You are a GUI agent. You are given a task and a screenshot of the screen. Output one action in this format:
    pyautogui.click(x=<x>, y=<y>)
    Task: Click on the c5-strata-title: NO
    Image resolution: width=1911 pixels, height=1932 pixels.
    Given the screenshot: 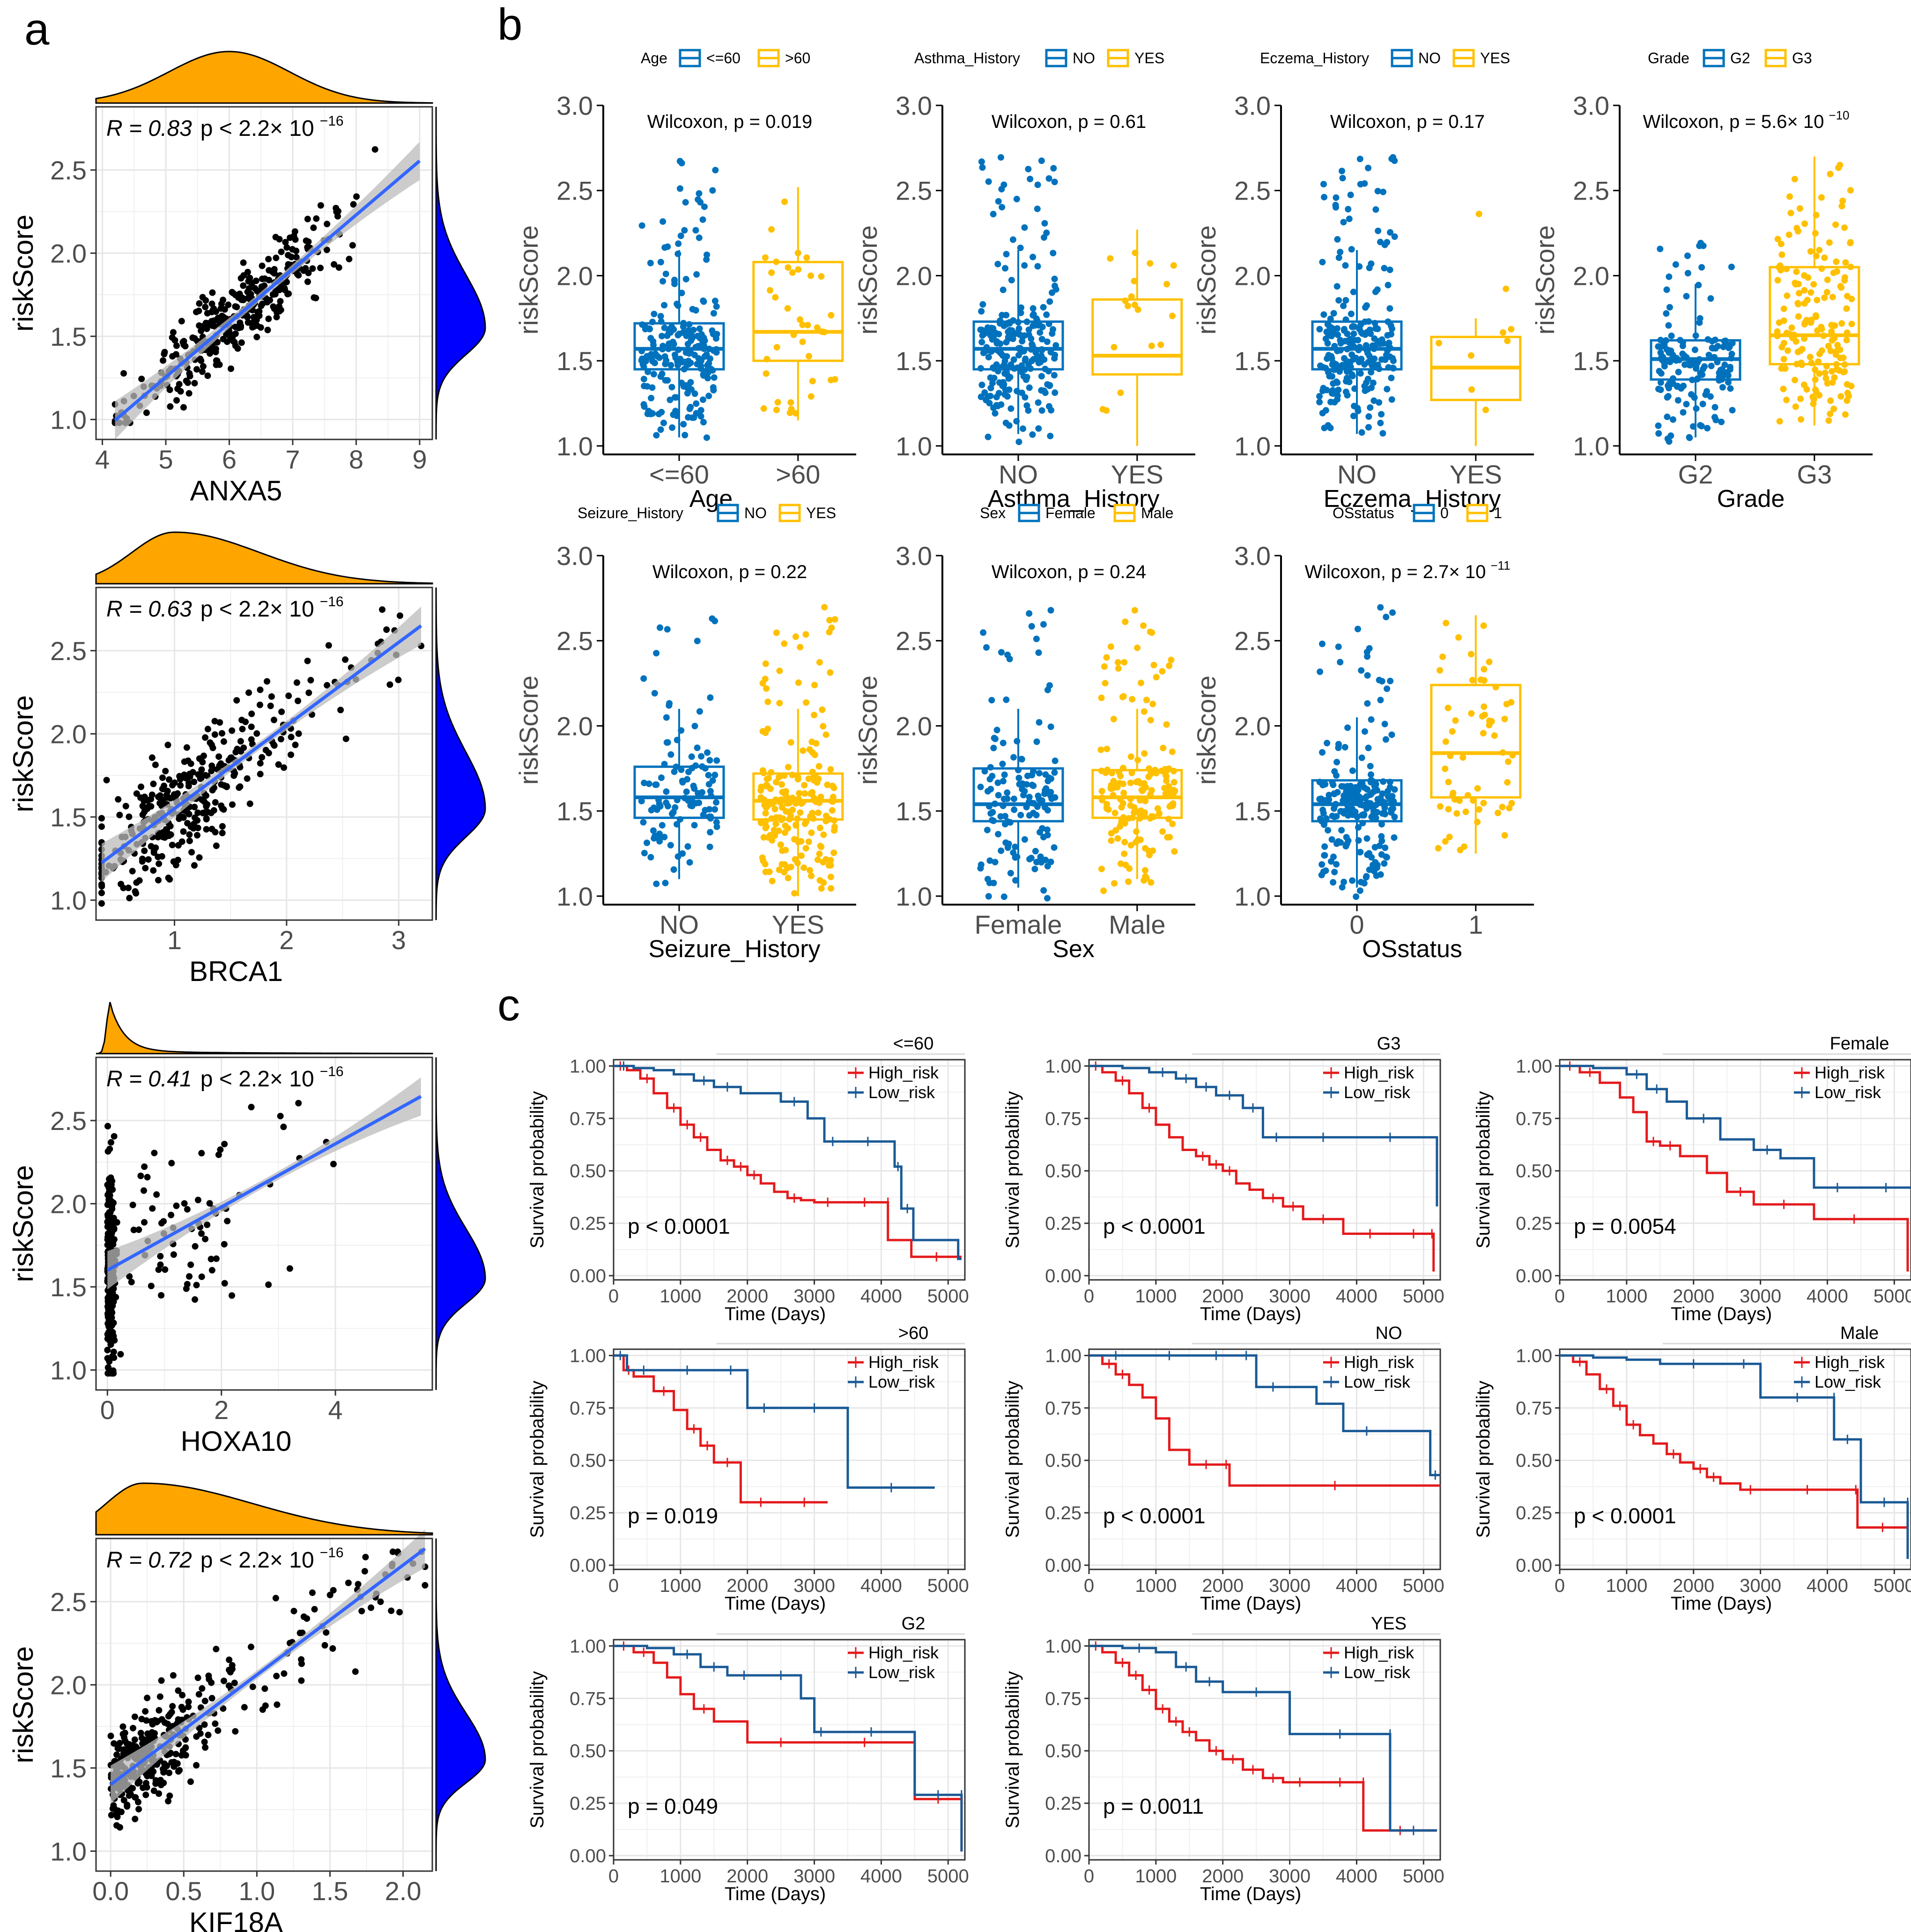 What is the action you would take?
    pyautogui.click(x=1389, y=1333)
    